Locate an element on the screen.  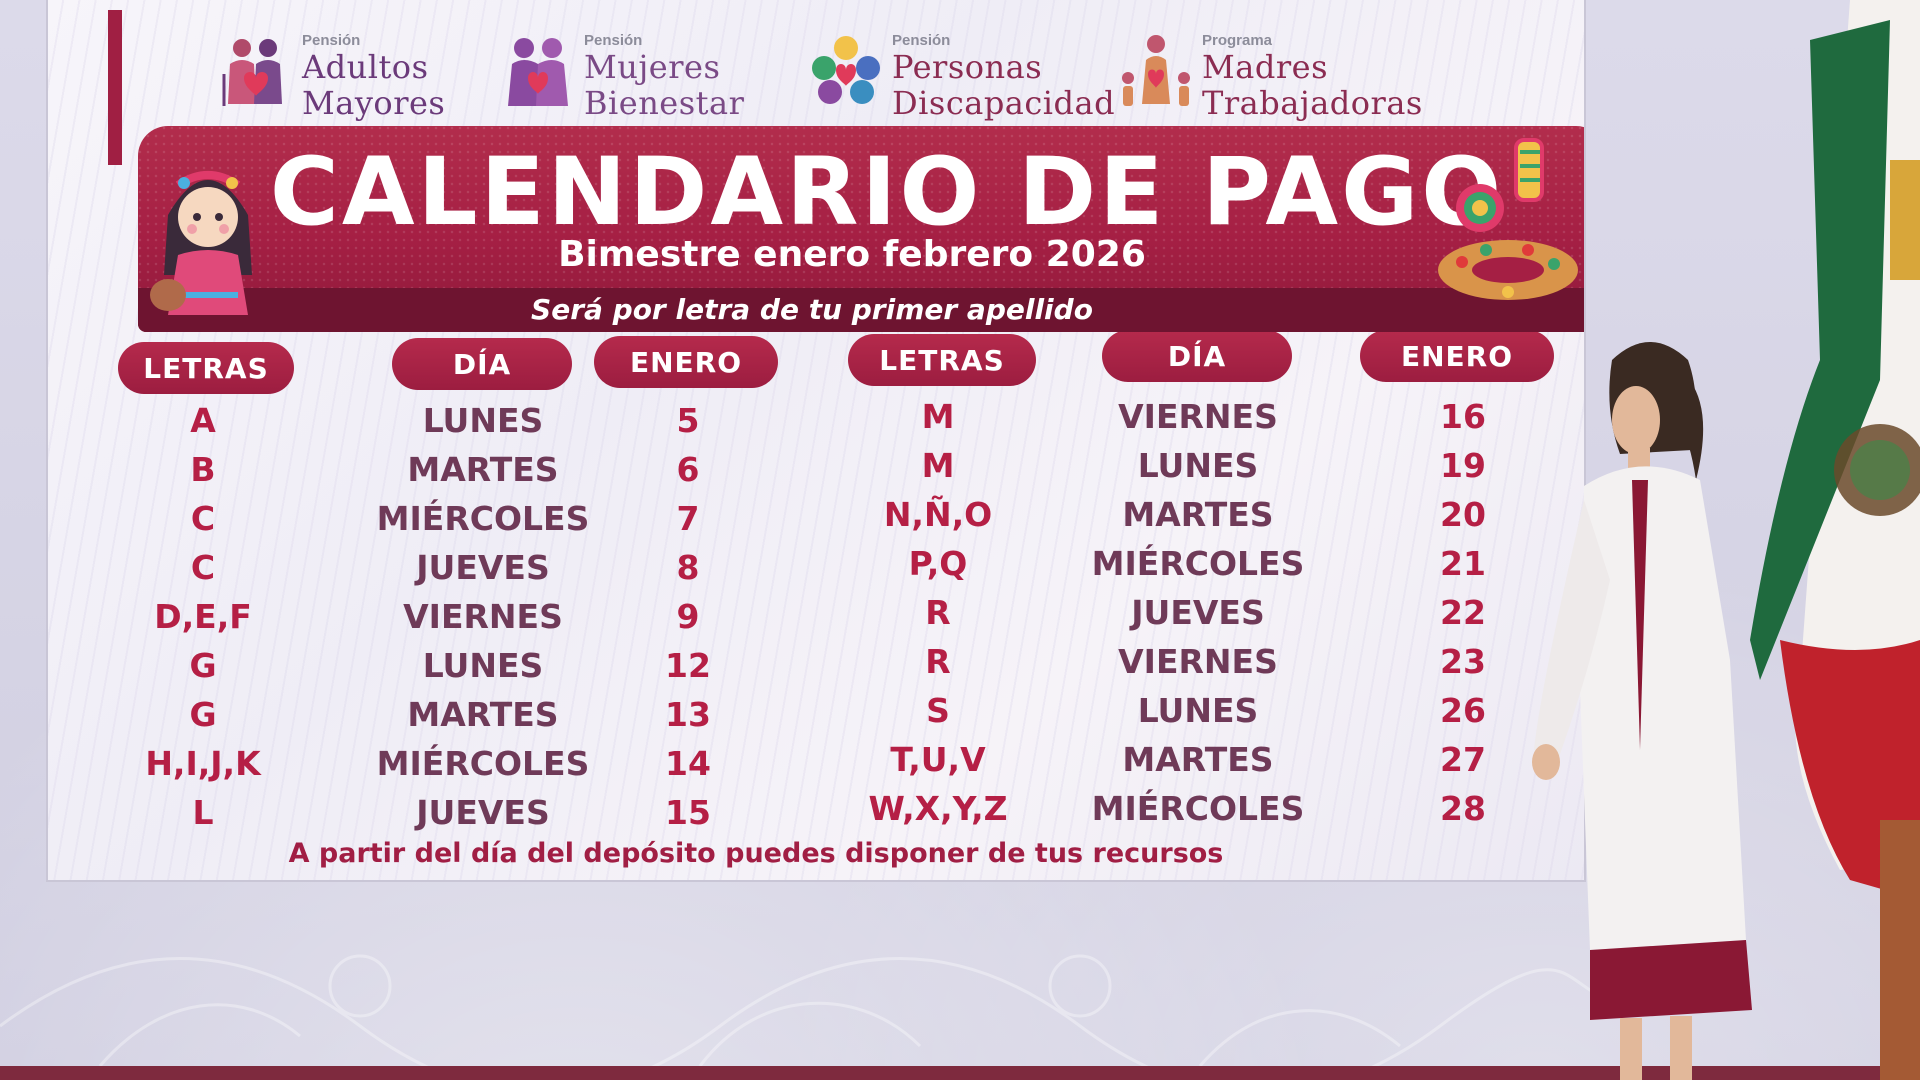
page-title: CALENDARIO DE PAGO is located at coordinates (887, 192).